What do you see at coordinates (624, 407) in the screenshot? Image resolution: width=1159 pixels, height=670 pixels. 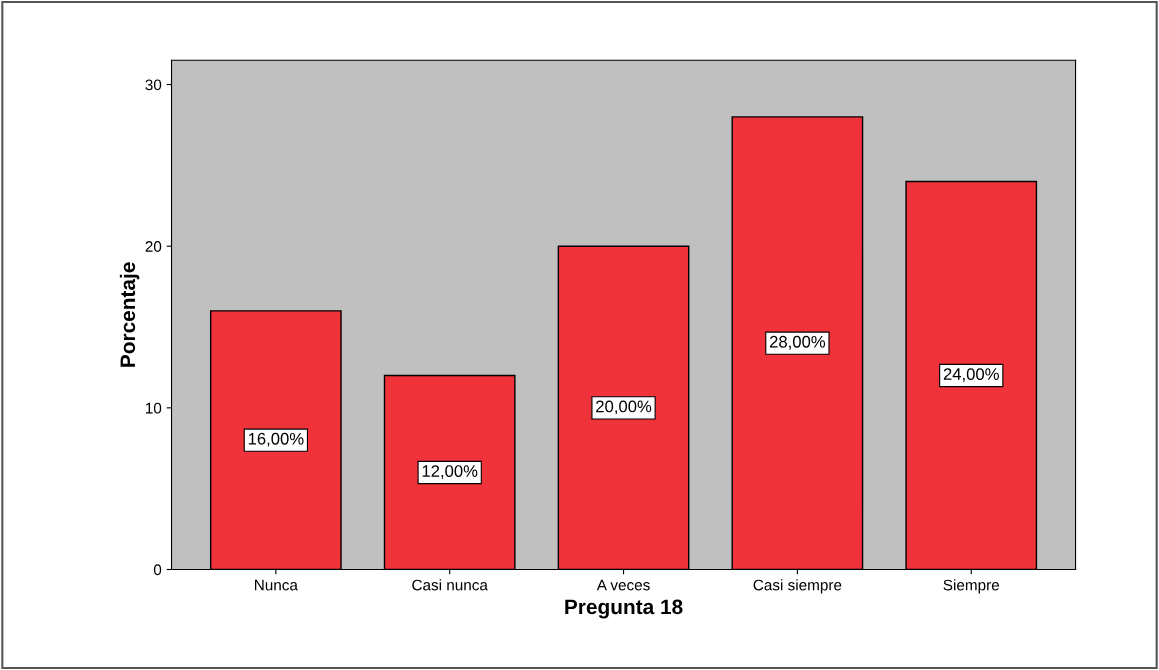 I see `data-label: 20,00%` at bounding box center [624, 407].